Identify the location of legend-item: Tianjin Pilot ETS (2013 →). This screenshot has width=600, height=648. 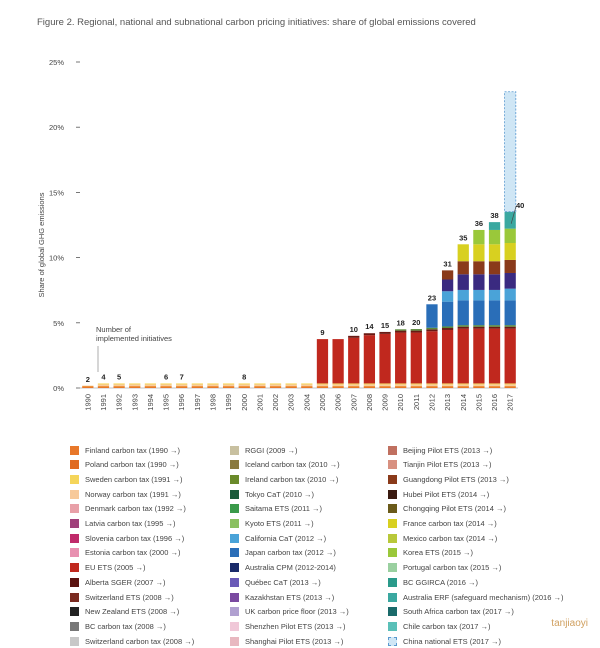
(440, 465).